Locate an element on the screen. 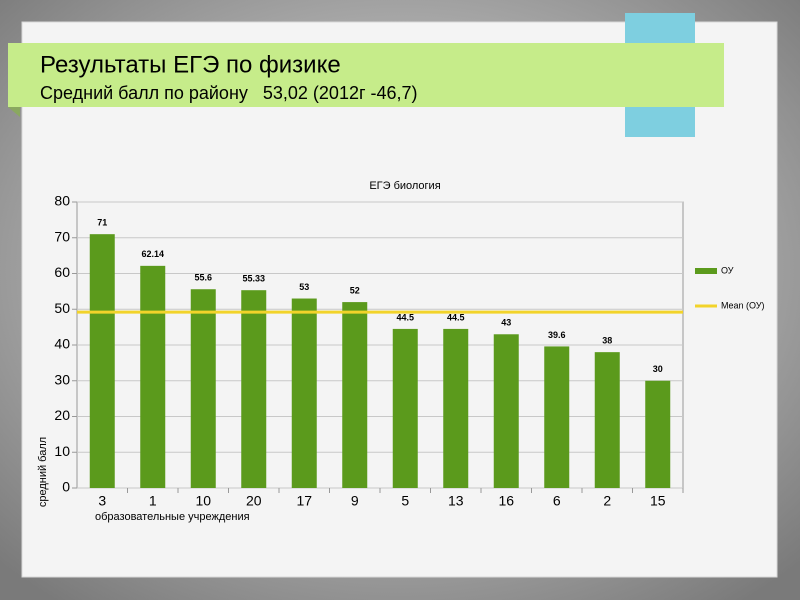  legend-label: Mean (ОУ) is located at coordinates (743, 305).